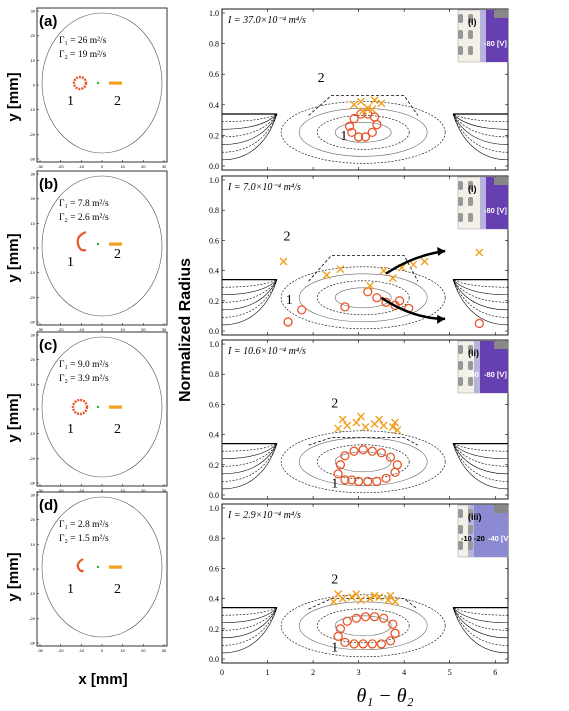 Image resolution: width=569 pixels, height=711 pixels. I want to click on inset-voltage-label: -80 [V], so click(495, 210).